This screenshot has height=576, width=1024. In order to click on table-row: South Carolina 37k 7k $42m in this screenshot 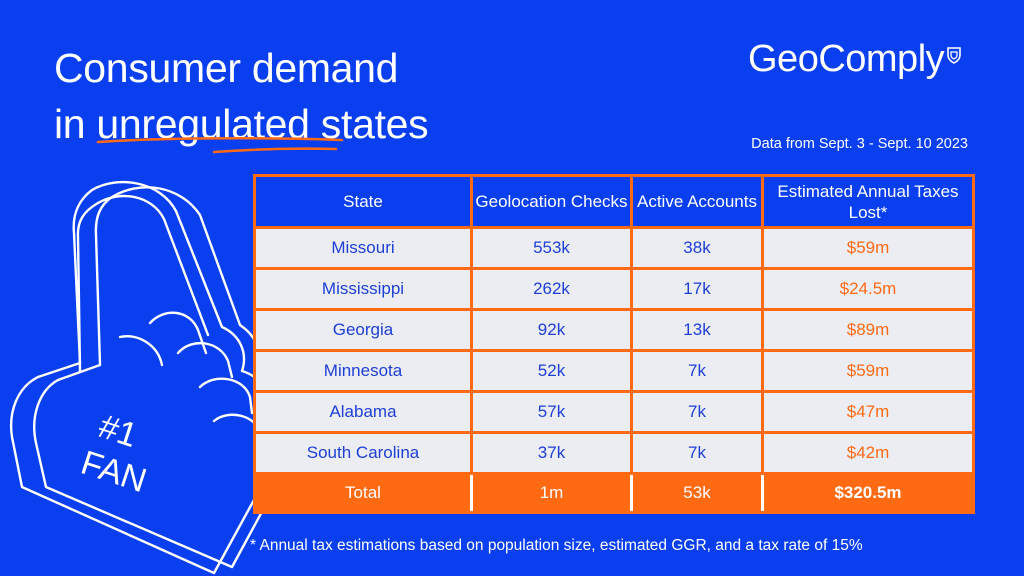, I will do `click(614, 453)`.